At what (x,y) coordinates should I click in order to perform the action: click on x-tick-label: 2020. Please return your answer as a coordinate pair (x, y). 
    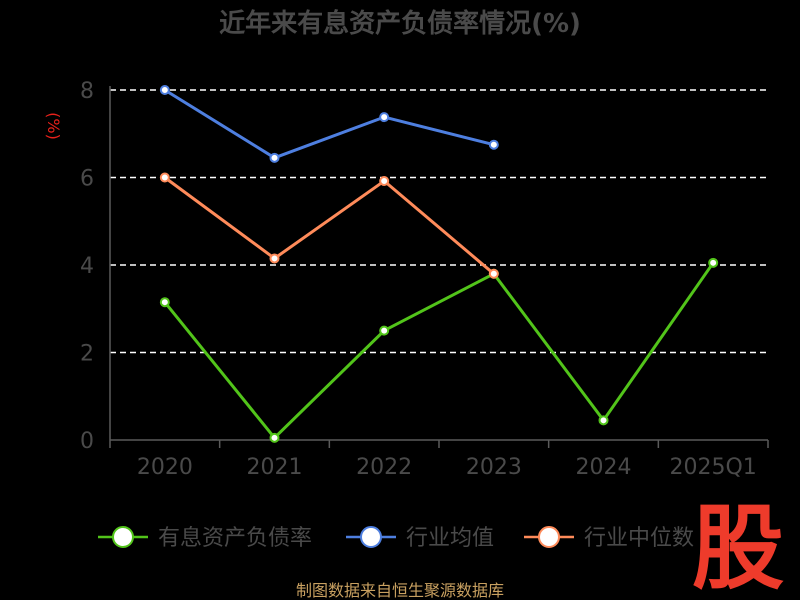
    Looking at the image, I should click on (165, 467).